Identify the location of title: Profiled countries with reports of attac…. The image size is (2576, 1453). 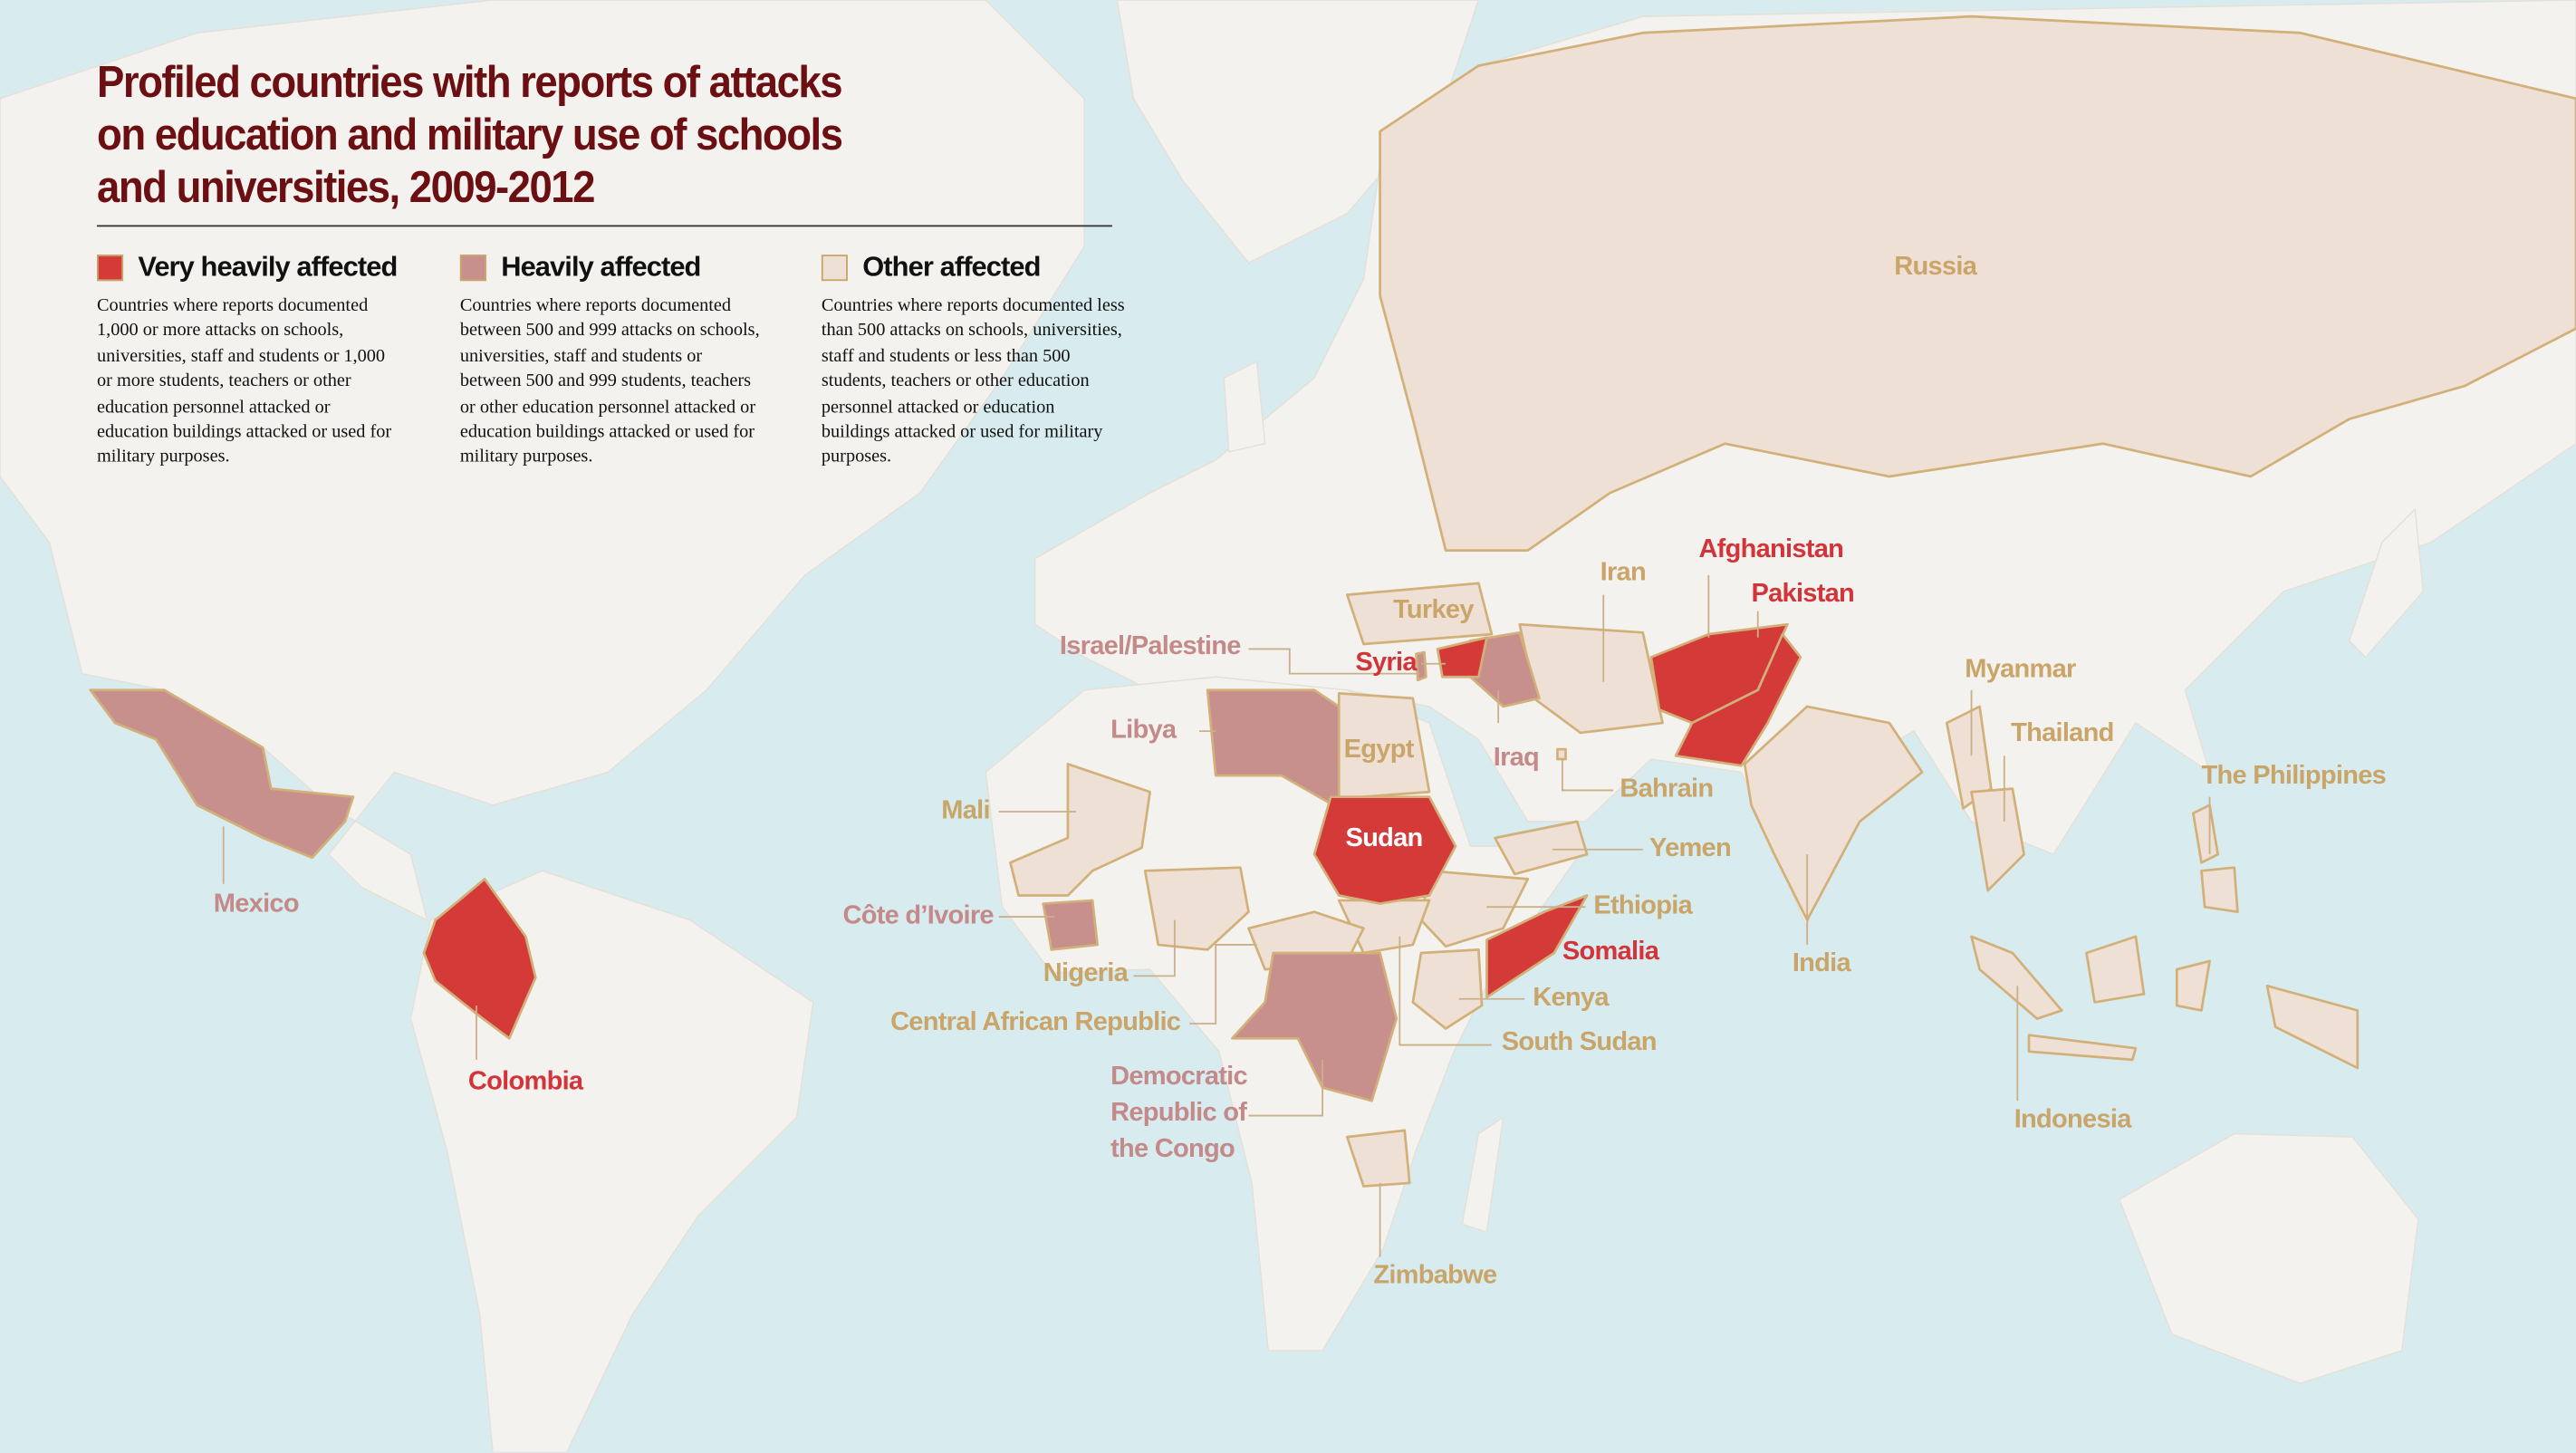
(470, 135).